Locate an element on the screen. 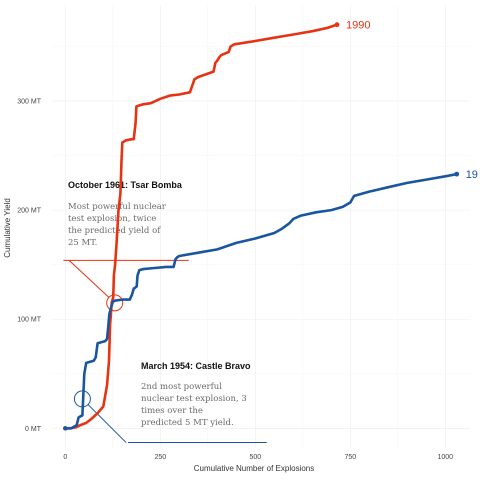  annotation-body-line: 2nd most powerful is located at coordinates (181, 387).